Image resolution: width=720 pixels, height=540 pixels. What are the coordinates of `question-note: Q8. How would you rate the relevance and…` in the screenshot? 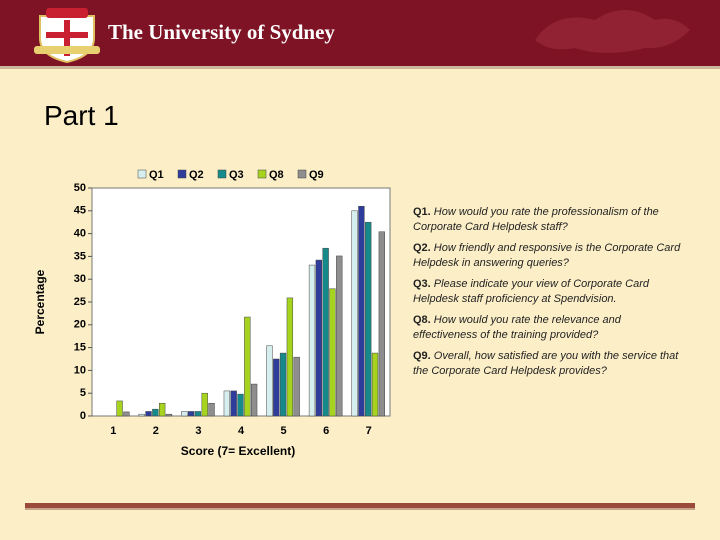 It's located at (550, 327).